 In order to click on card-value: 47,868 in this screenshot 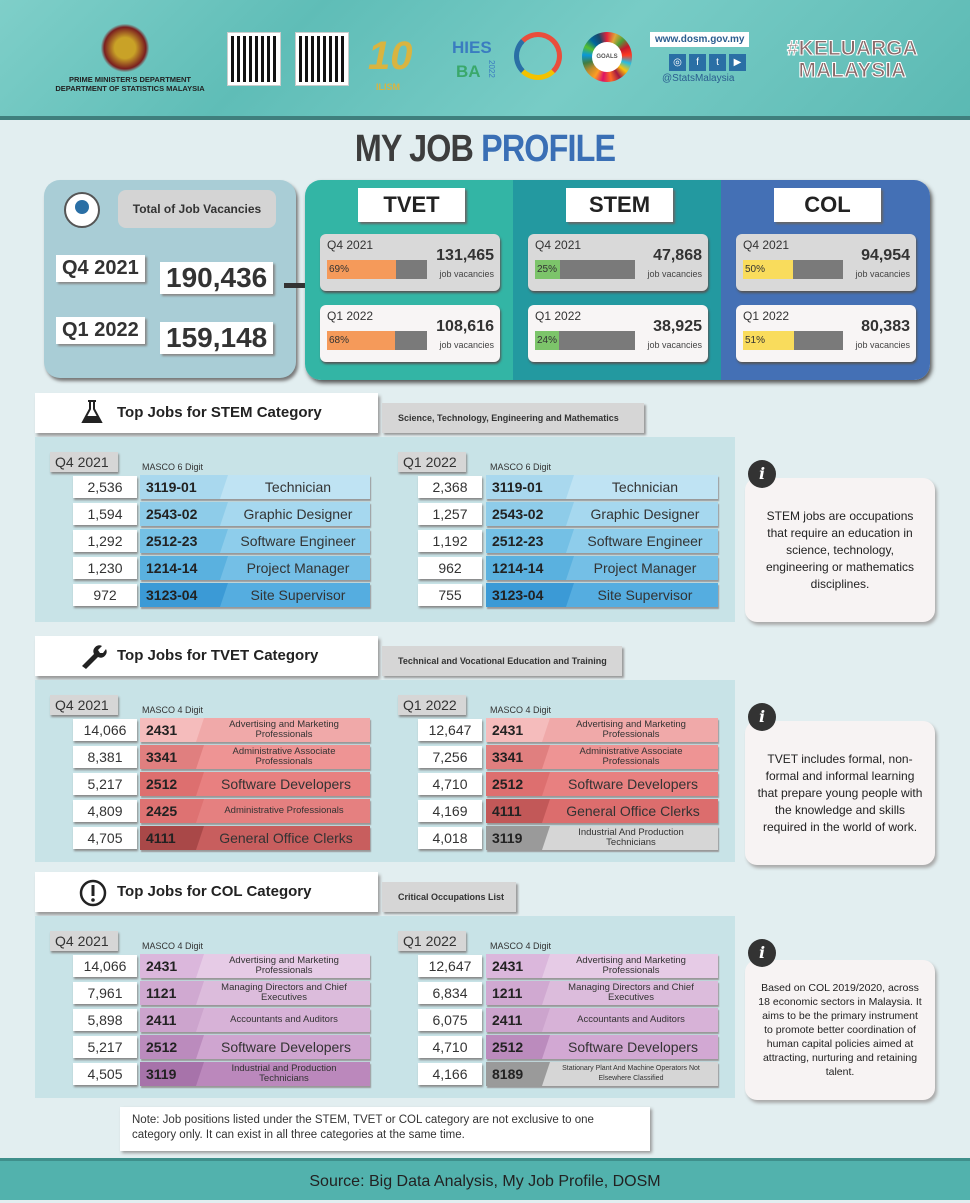, I will do `click(677, 255)`.